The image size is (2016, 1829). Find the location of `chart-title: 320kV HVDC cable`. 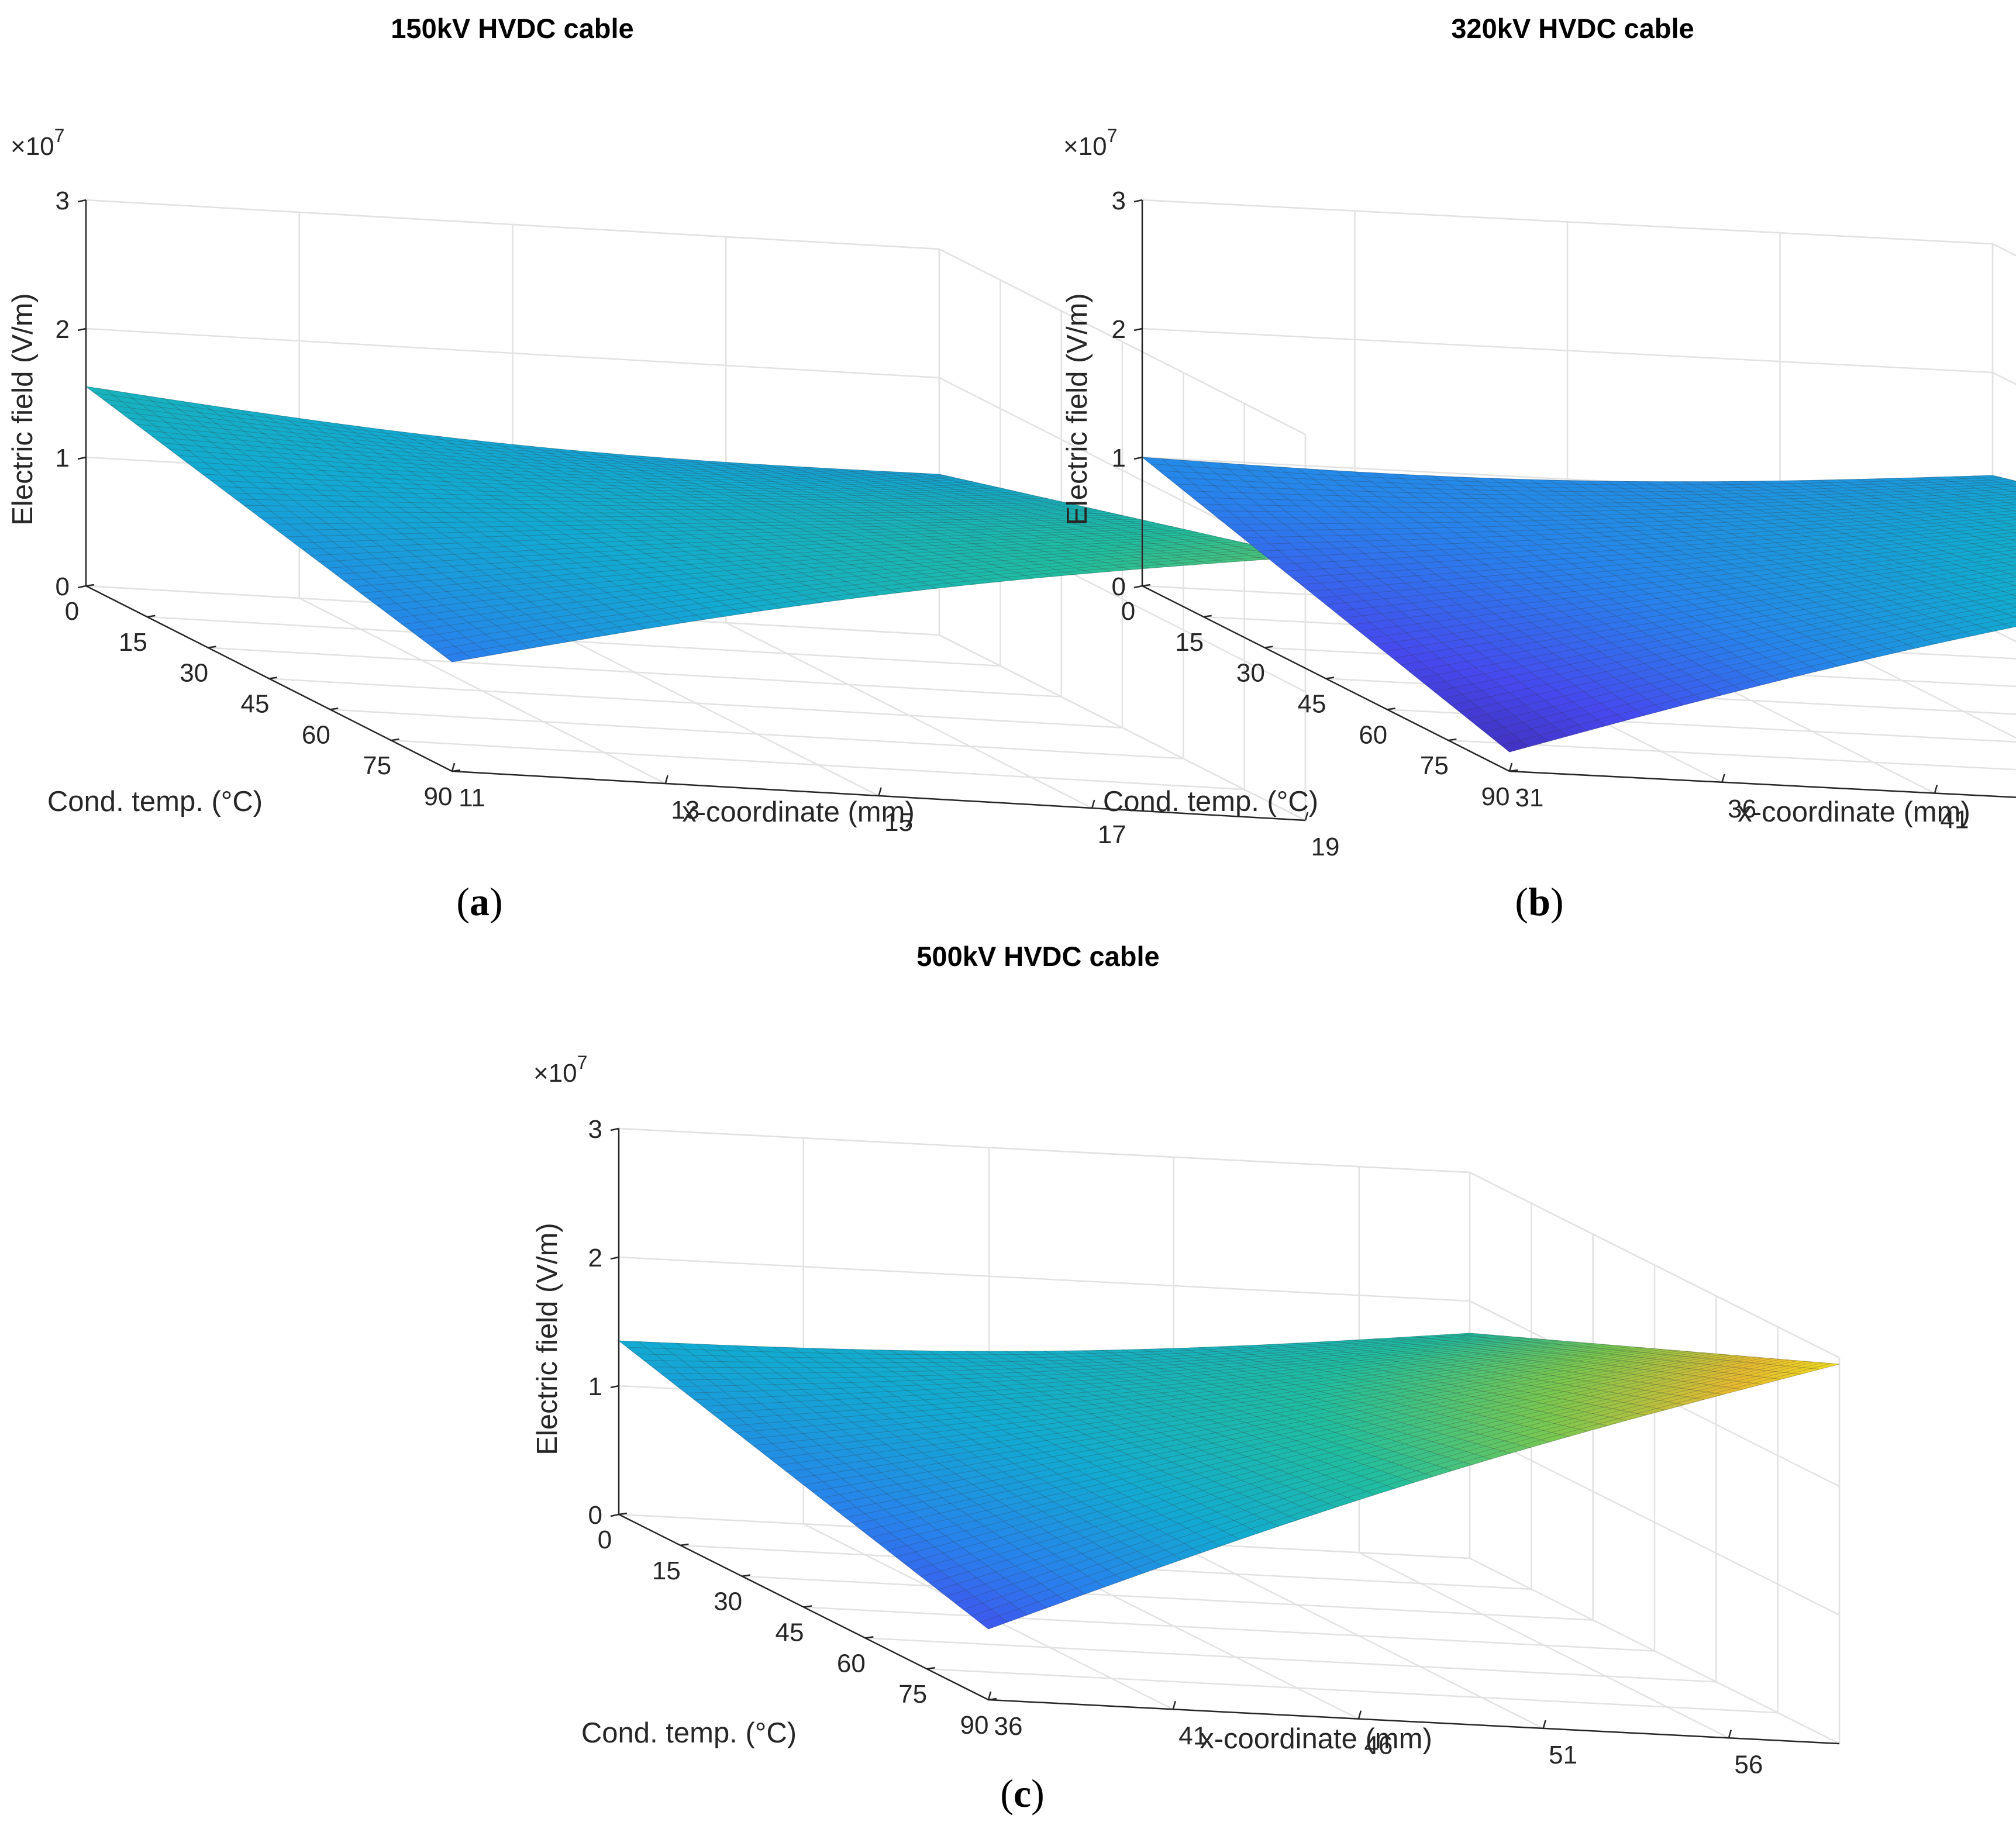

chart-title: 320kV HVDC cable is located at coordinates (1573, 28).